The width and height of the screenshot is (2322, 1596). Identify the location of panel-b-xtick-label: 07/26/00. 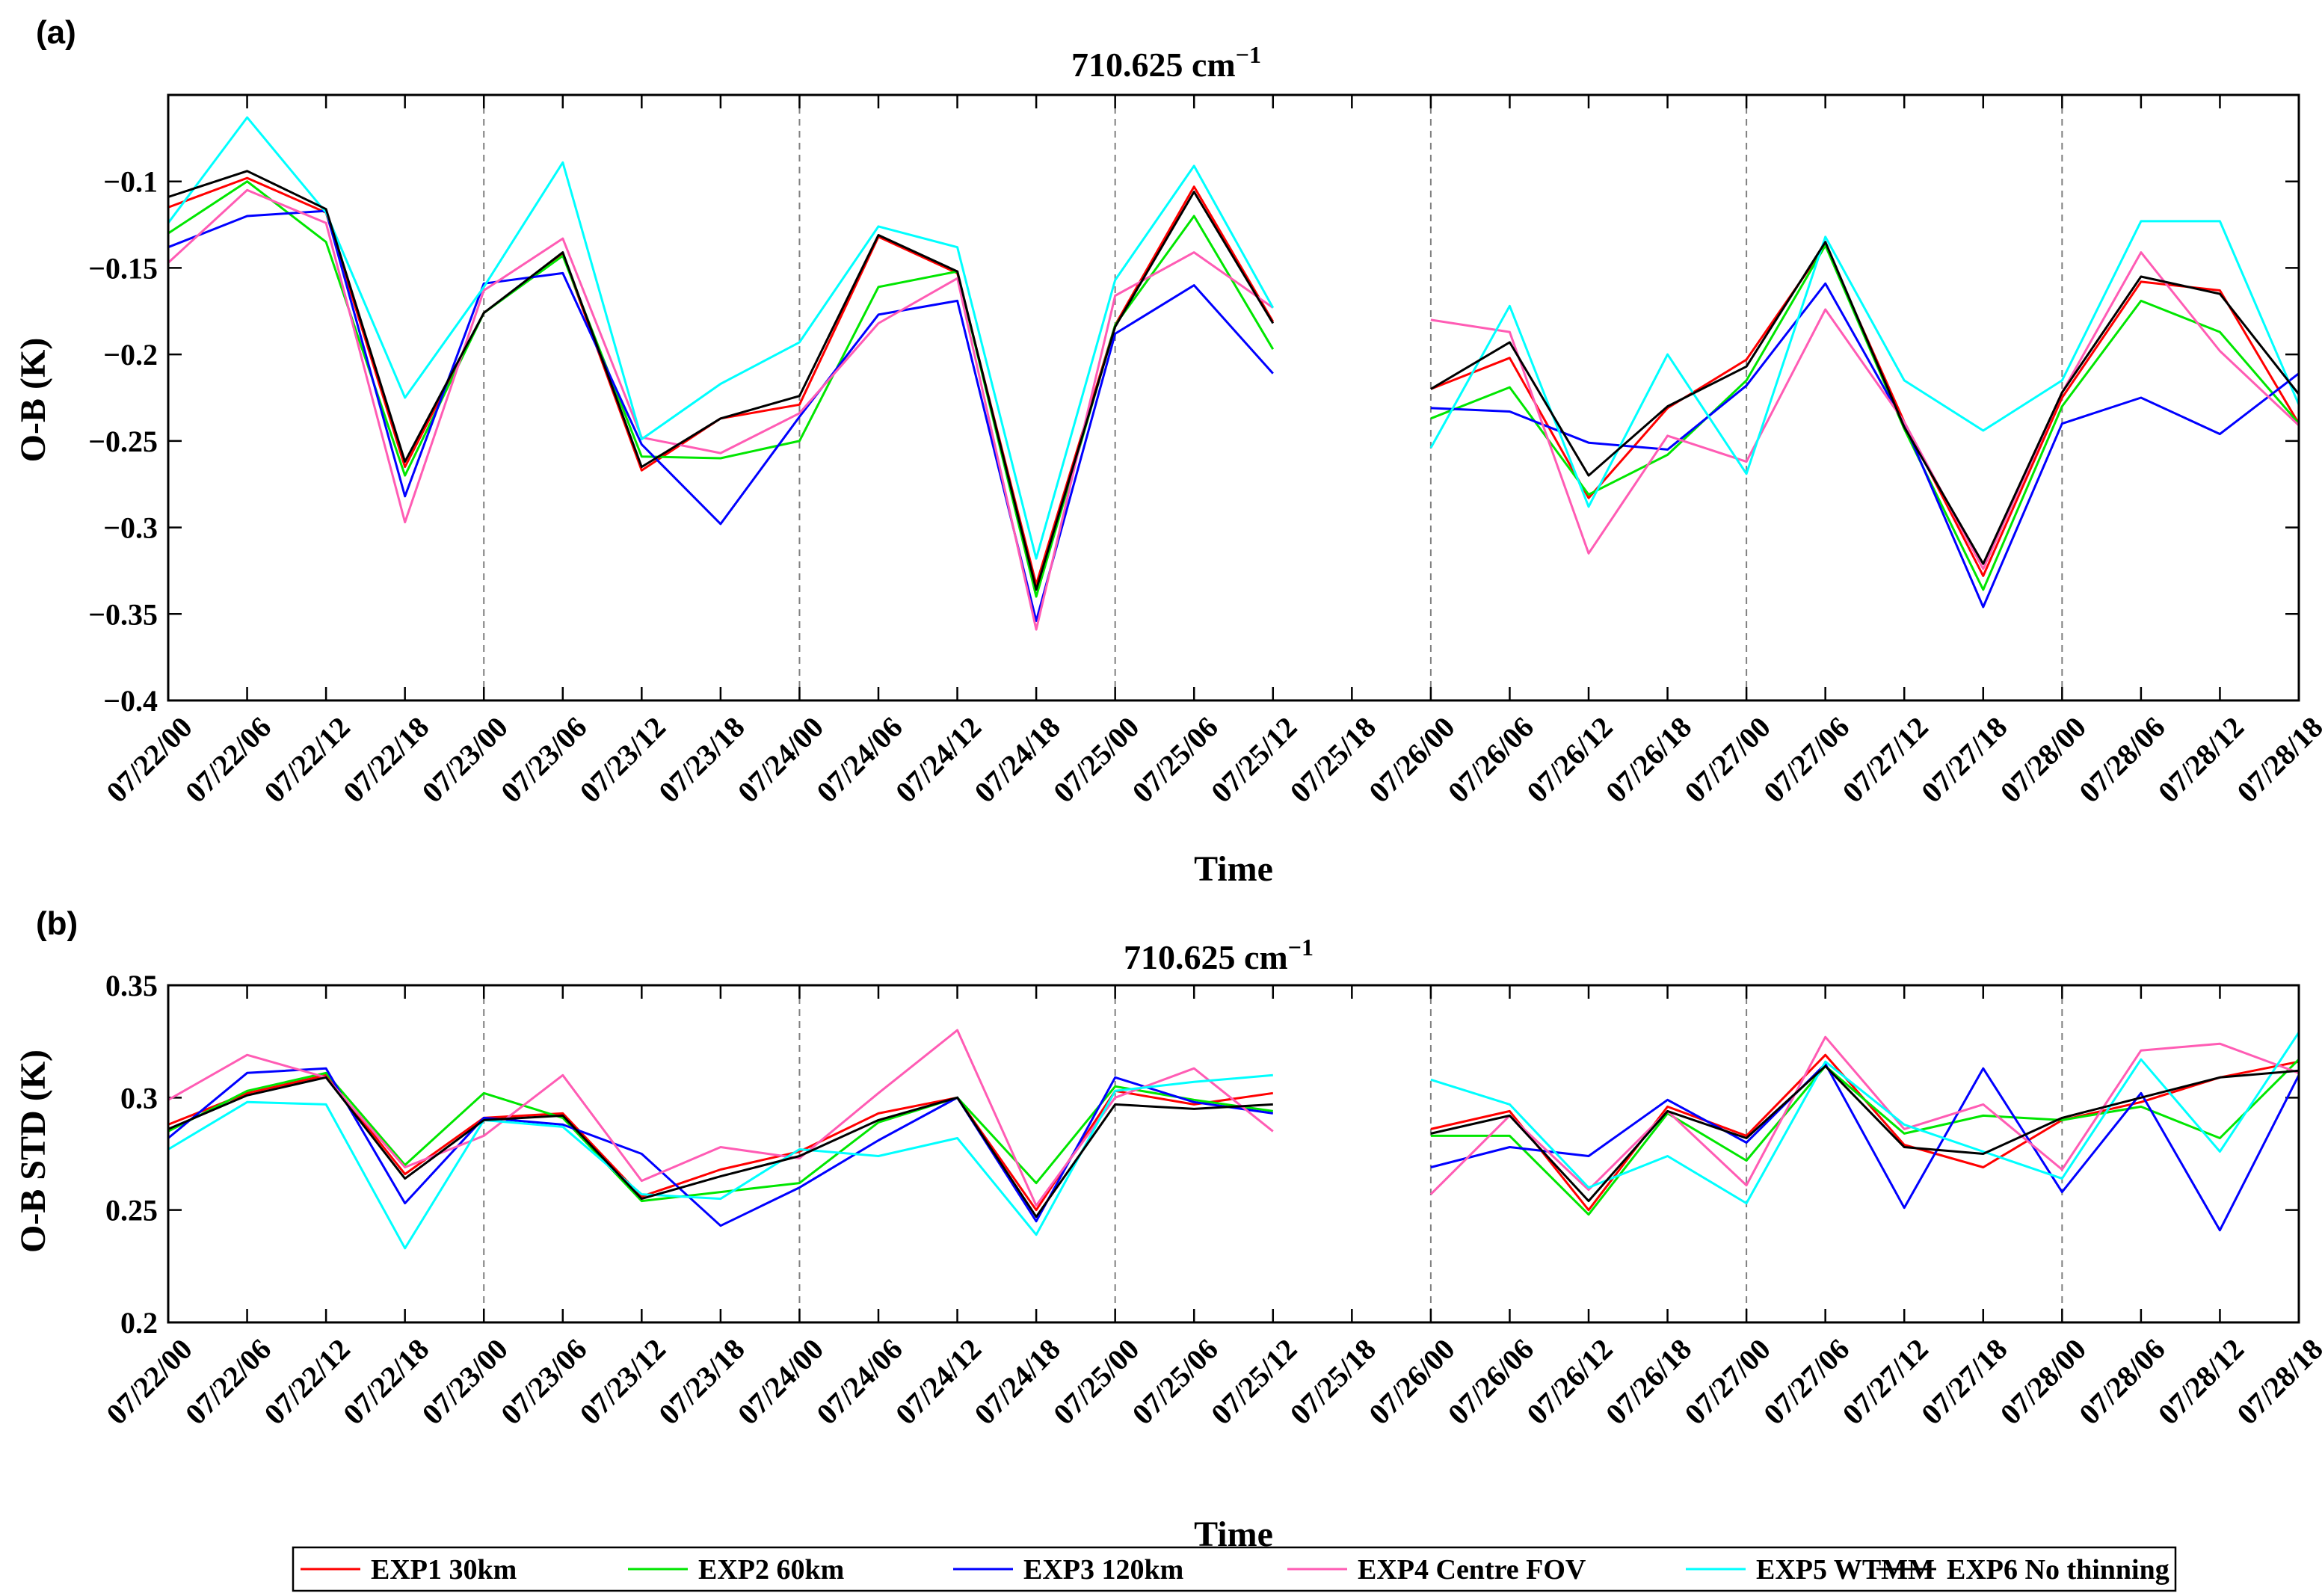
(1411, 1381).